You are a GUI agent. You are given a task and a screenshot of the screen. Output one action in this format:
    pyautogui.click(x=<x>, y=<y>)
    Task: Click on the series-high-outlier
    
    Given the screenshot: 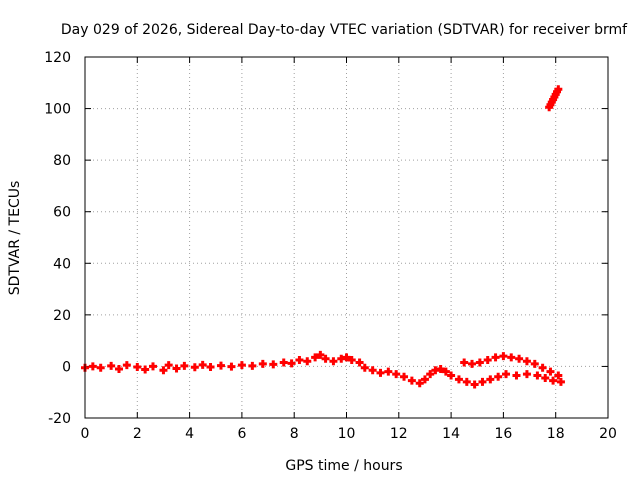 What is the action you would take?
    pyautogui.click(x=554, y=98)
    